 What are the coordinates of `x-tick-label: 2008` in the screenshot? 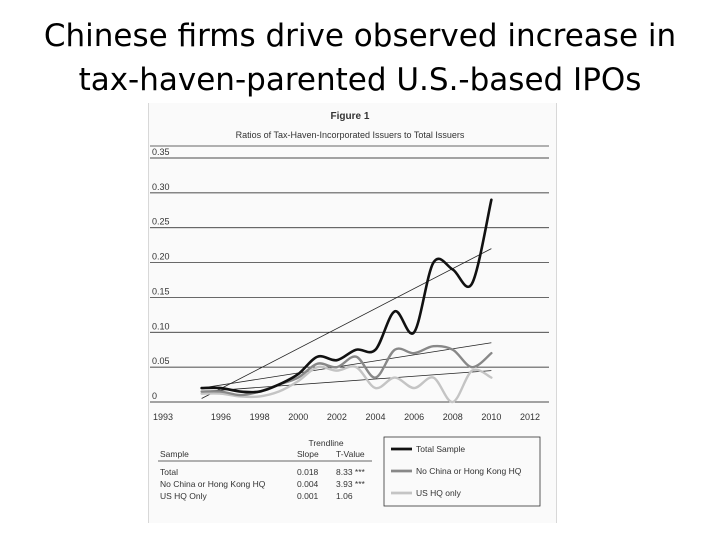 It's located at (453, 417).